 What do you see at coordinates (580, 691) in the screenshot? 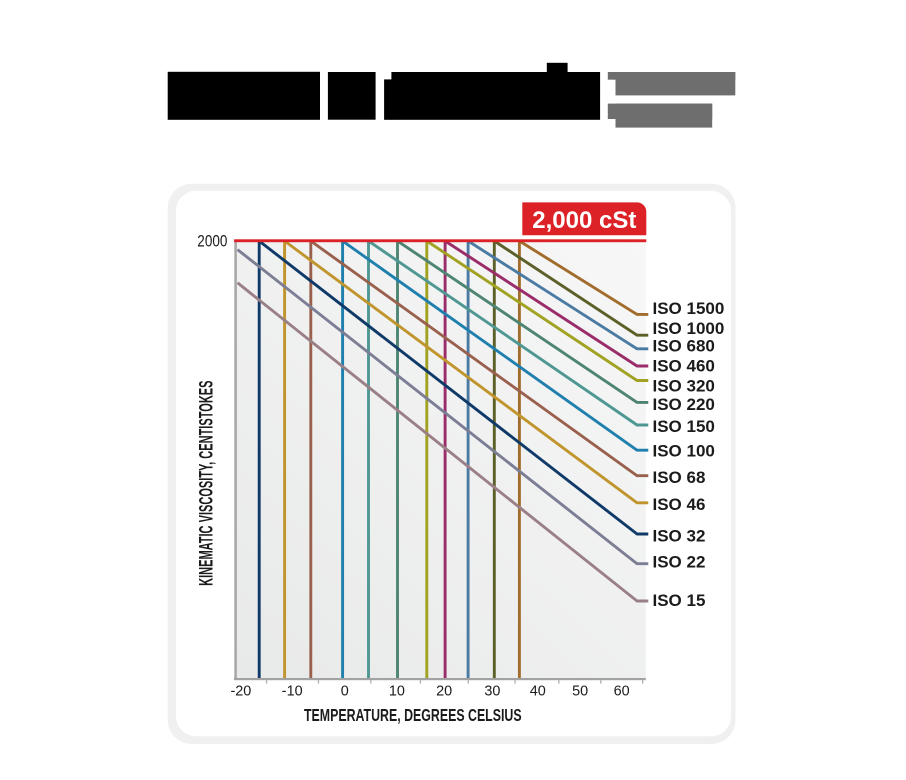
I see `svg-text: 50` at bounding box center [580, 691].